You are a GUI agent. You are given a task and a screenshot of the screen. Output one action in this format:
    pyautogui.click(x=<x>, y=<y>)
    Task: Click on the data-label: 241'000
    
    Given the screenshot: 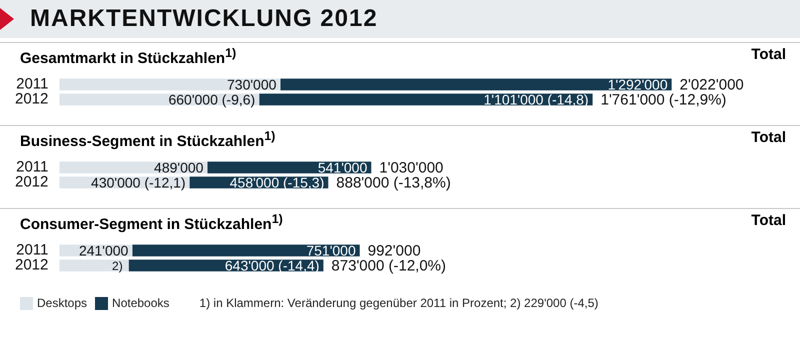 What is the action you would take?
    pyautogui.click(x=103, y=250)
    